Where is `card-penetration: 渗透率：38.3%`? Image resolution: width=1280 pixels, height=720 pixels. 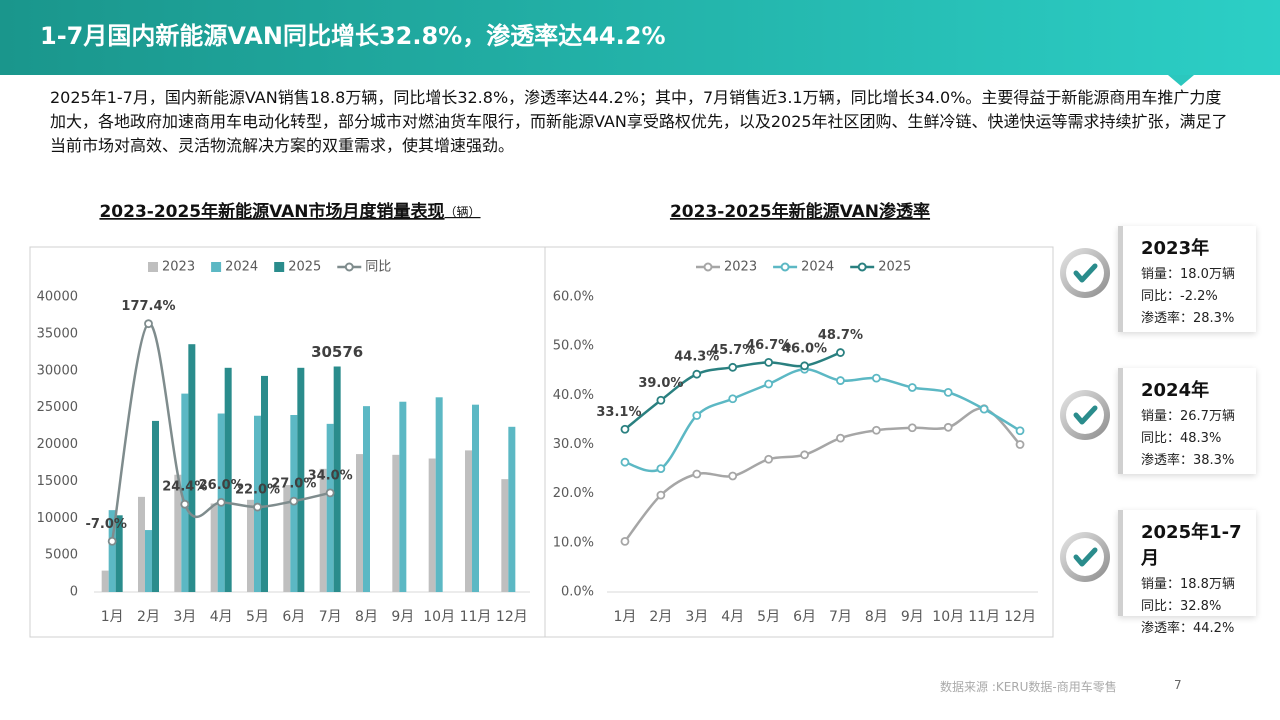 card-penetration: 渗透率：38.3% is located at coordinates (1188, 460).